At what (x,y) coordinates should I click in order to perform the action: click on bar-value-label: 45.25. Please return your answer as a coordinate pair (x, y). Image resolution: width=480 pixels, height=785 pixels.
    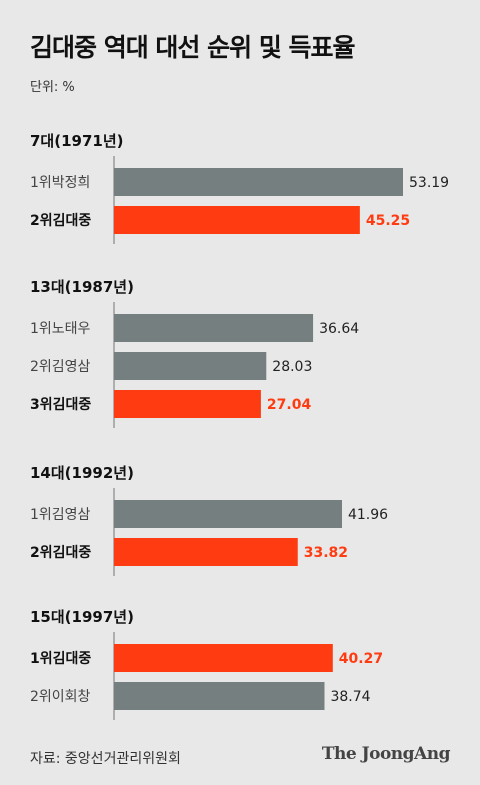
    Looking at the image, I should click on (388, 221).